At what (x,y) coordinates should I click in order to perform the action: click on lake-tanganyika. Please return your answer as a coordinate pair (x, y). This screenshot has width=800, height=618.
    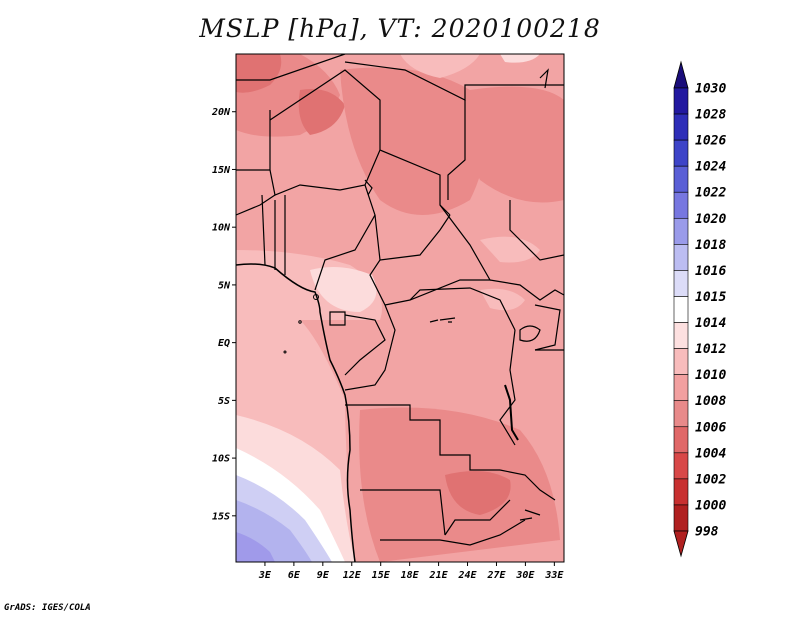
    Looking at the image, I should click on (511, 412).